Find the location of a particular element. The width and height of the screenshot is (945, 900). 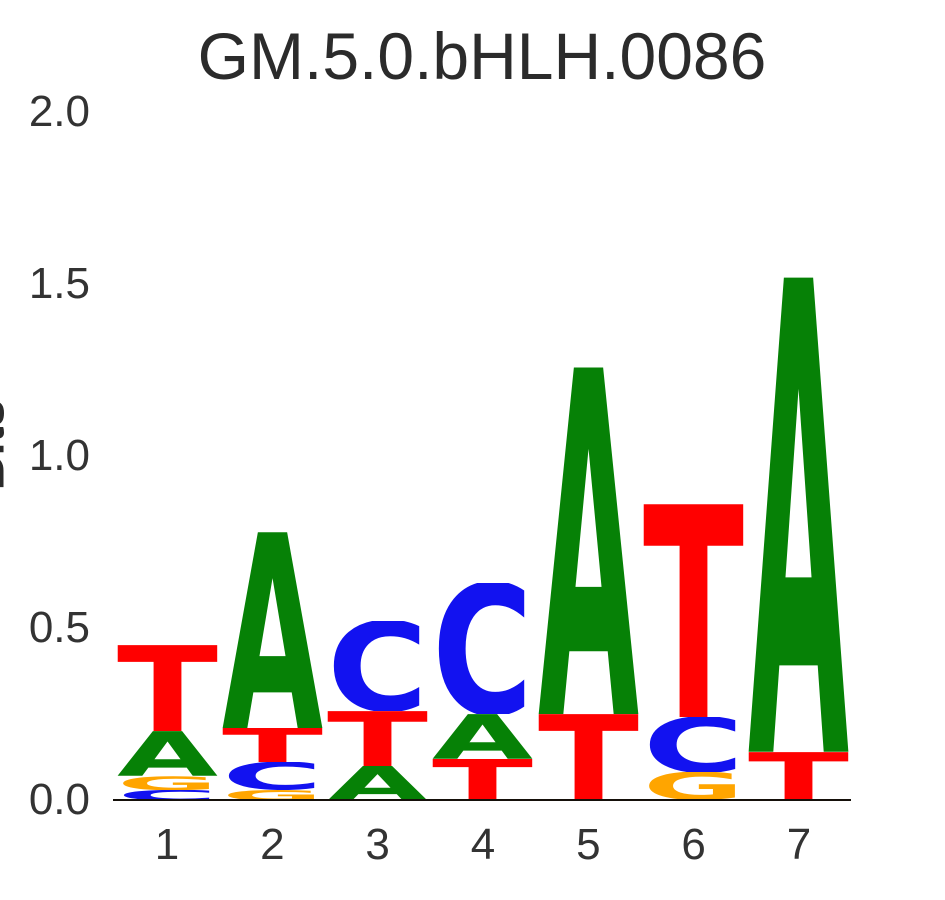

plot-title: GM.5.0.bHLH.0086 is located at coordinates (482, 56).